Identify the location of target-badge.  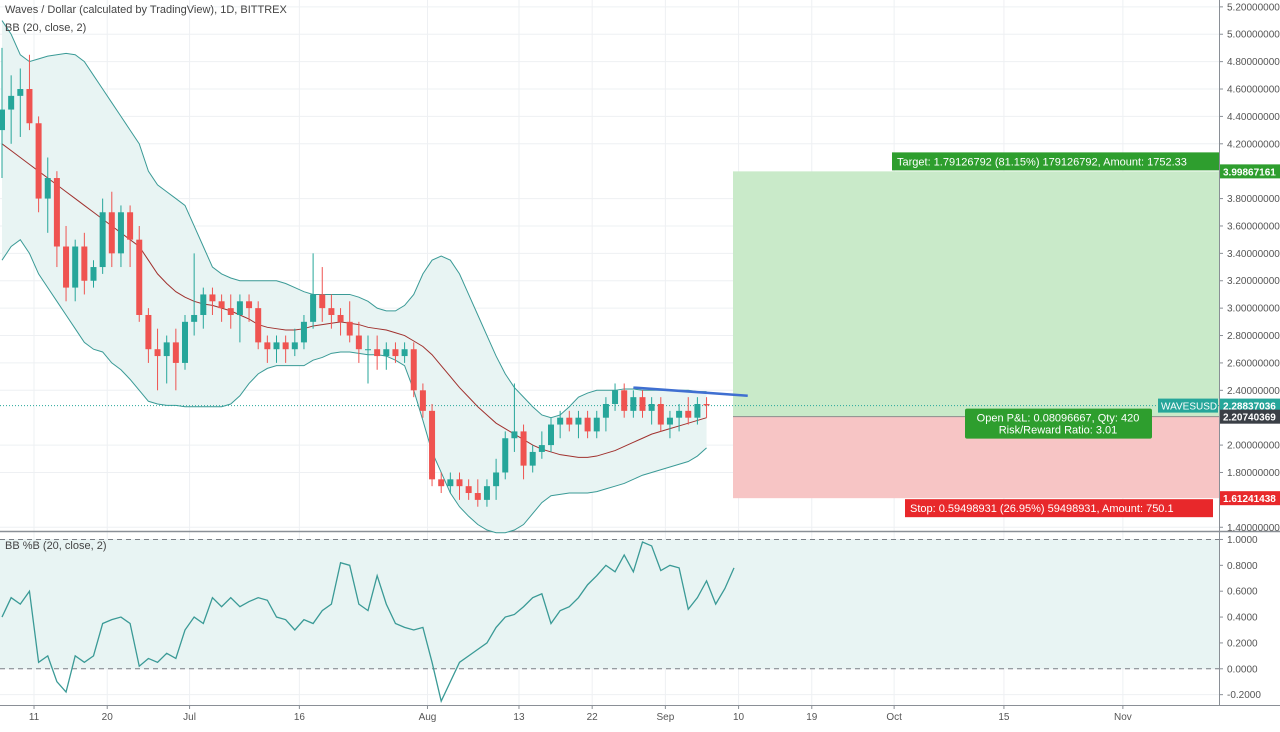
(1055, 161).